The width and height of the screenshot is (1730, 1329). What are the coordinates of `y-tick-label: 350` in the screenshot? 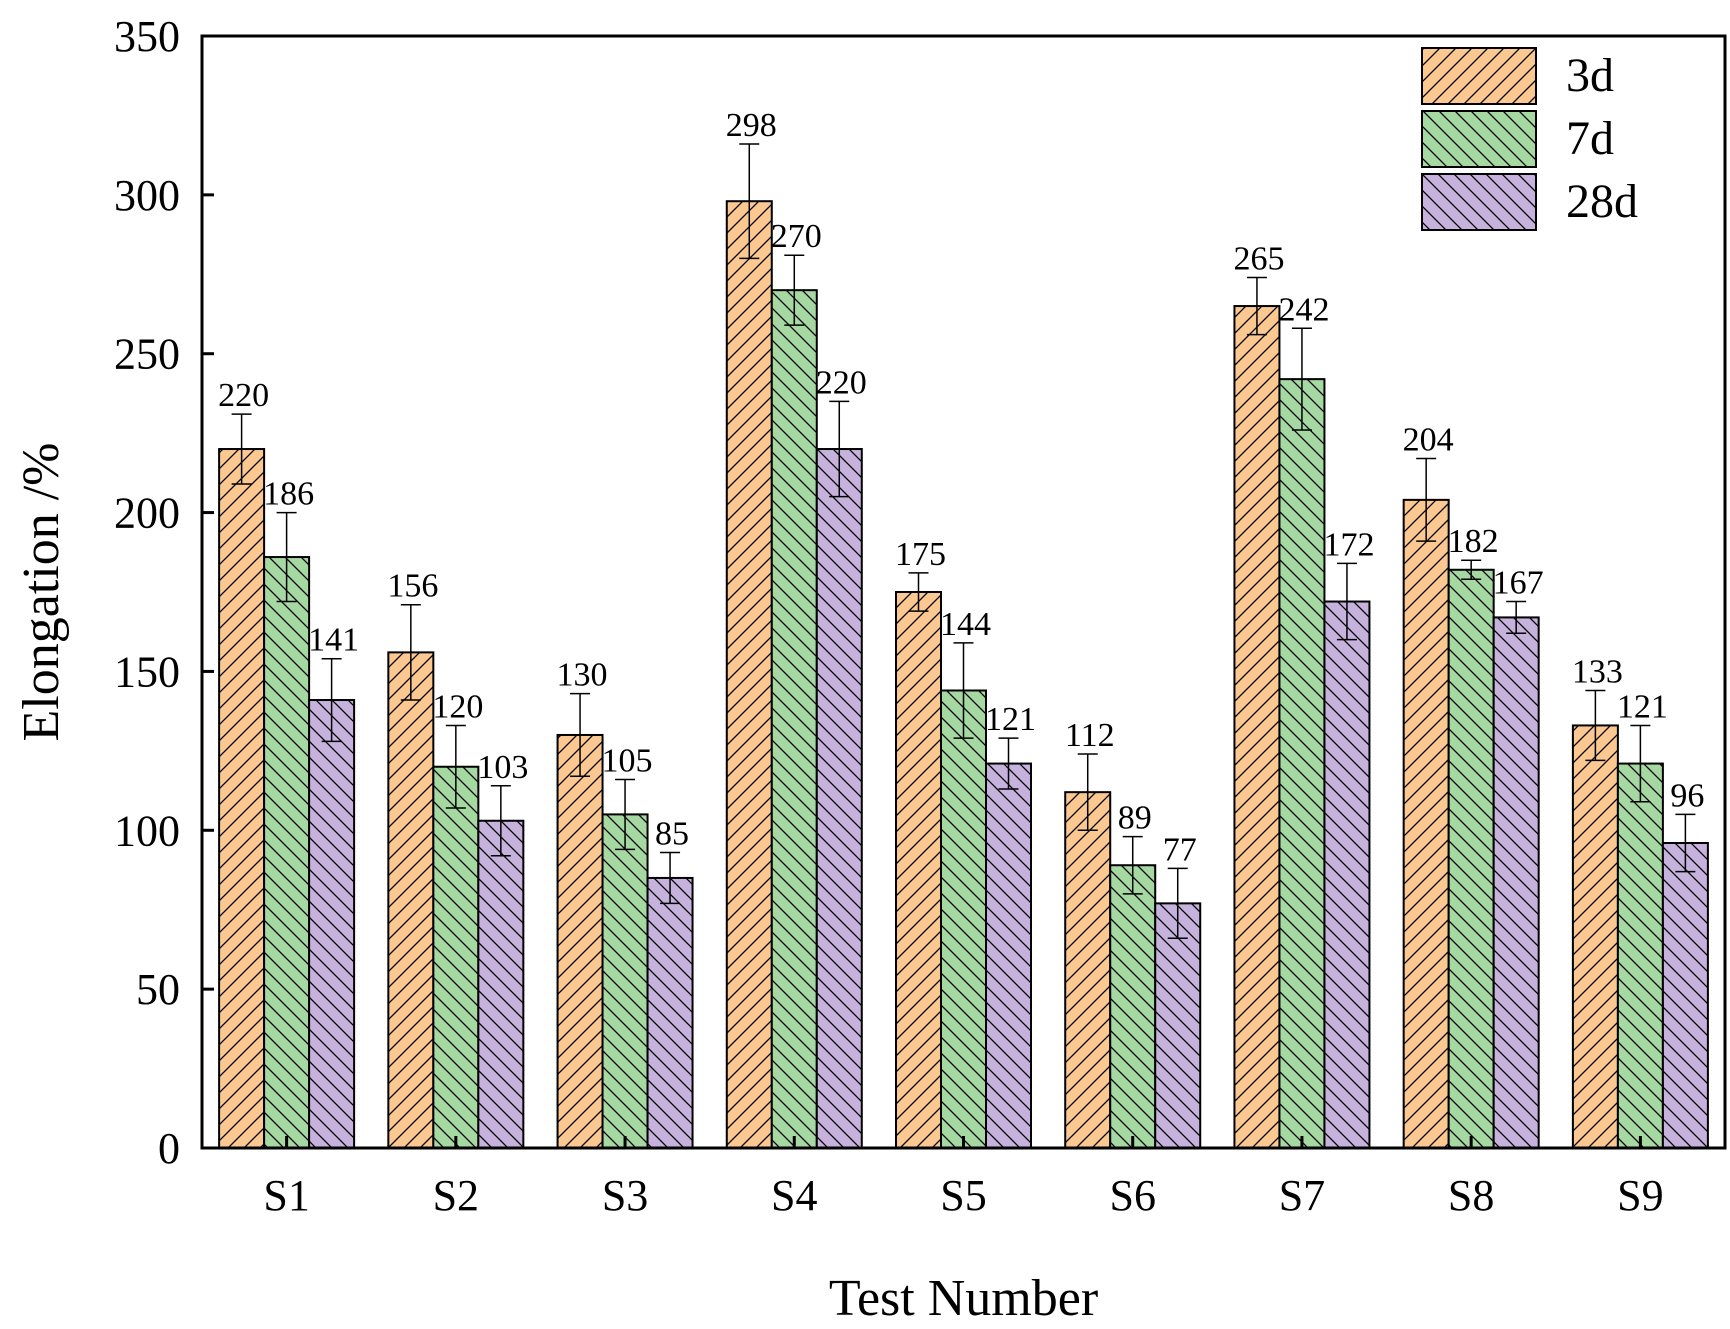 It's located at (147, 36).